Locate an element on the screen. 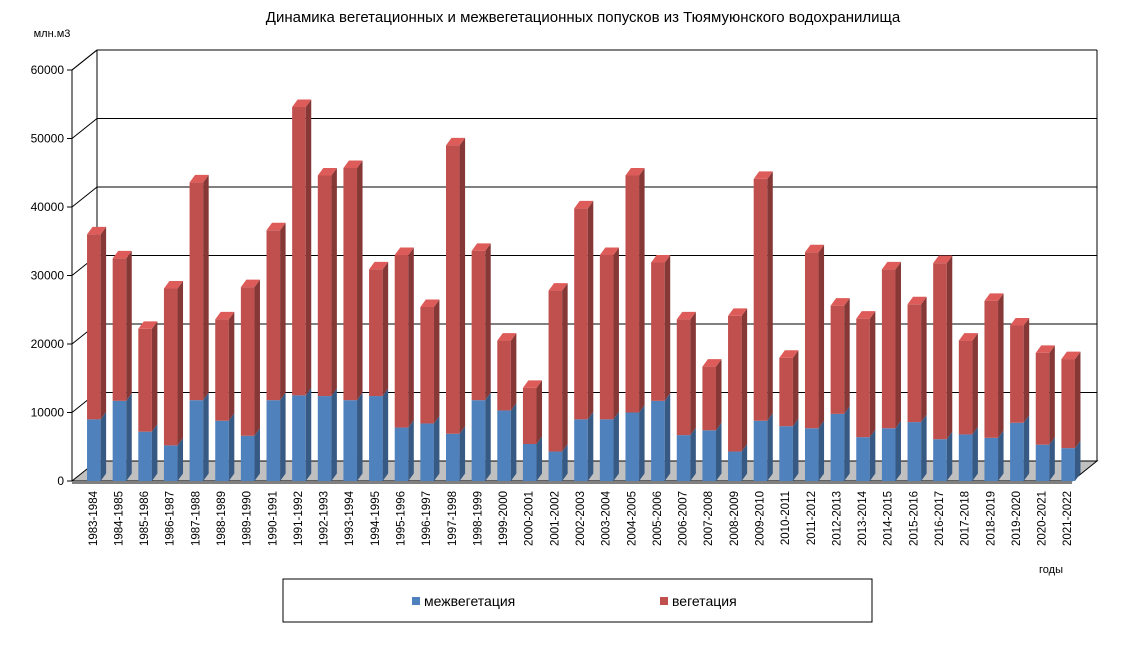 This screenshot has width=1121, height=657. y-tick-label: 10000 is located at coordinates (48, 413).